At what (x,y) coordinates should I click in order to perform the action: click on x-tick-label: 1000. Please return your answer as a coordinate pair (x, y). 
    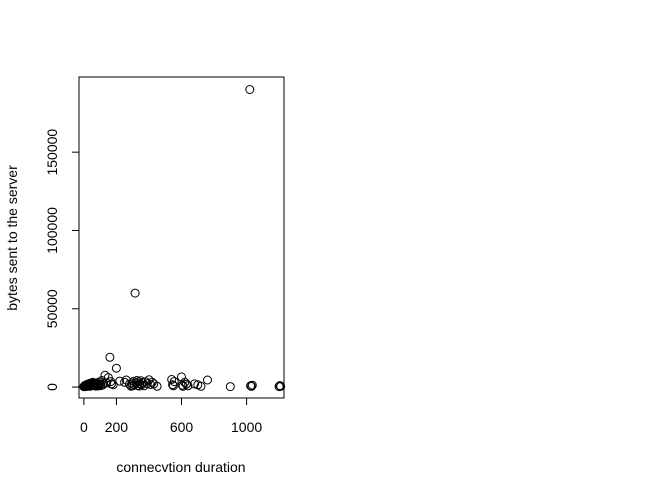
    Looking at the image, I should click on (246, 427).